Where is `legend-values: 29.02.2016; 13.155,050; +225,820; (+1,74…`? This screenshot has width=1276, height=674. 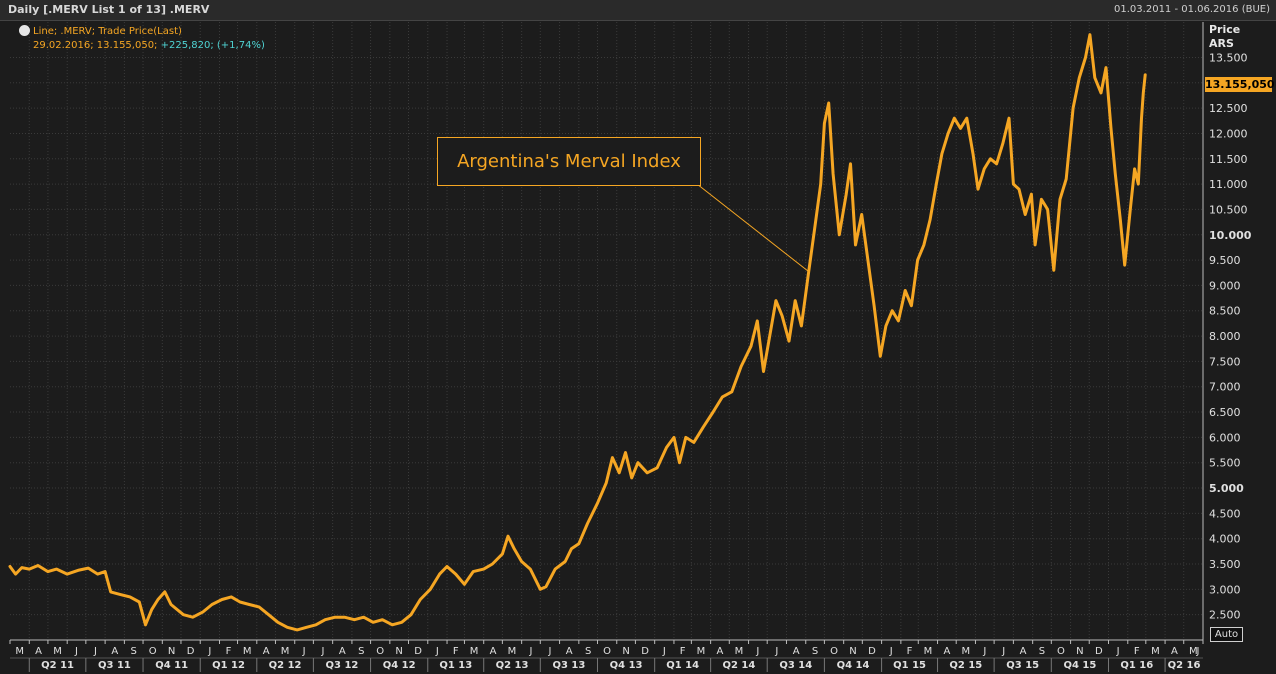 legend-values: 29.02.2016; 13.155,050; +225,820; (+1,74… is located at coordinates (149, 45).